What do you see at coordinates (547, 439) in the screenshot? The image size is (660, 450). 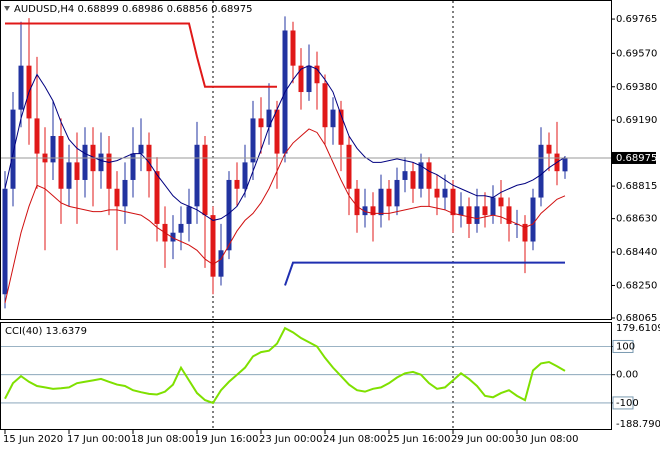 I see `x-tick-label: 30 Jun 08:00` at bounding box center [547, 439].